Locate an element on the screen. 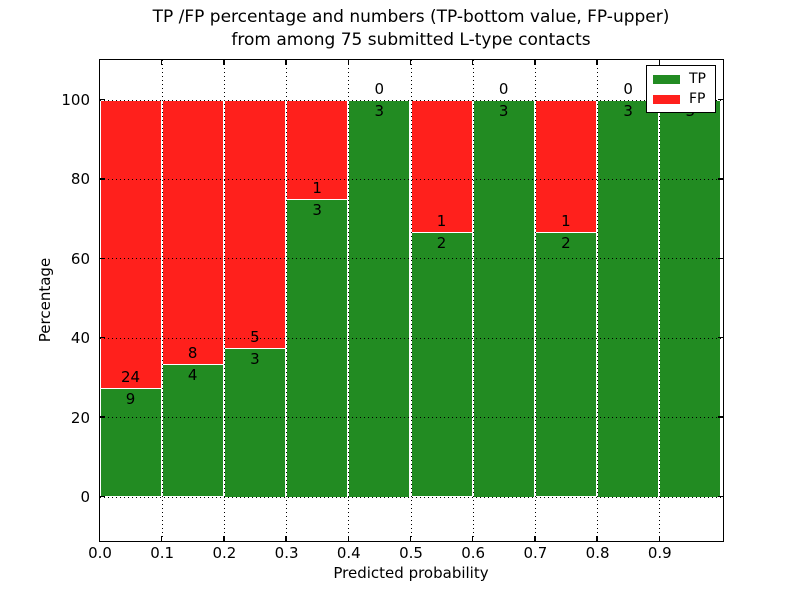 The width and height of the screenshot is (800, 600). x-axis-label: Predicted probability is located at coordinates (411, 573).